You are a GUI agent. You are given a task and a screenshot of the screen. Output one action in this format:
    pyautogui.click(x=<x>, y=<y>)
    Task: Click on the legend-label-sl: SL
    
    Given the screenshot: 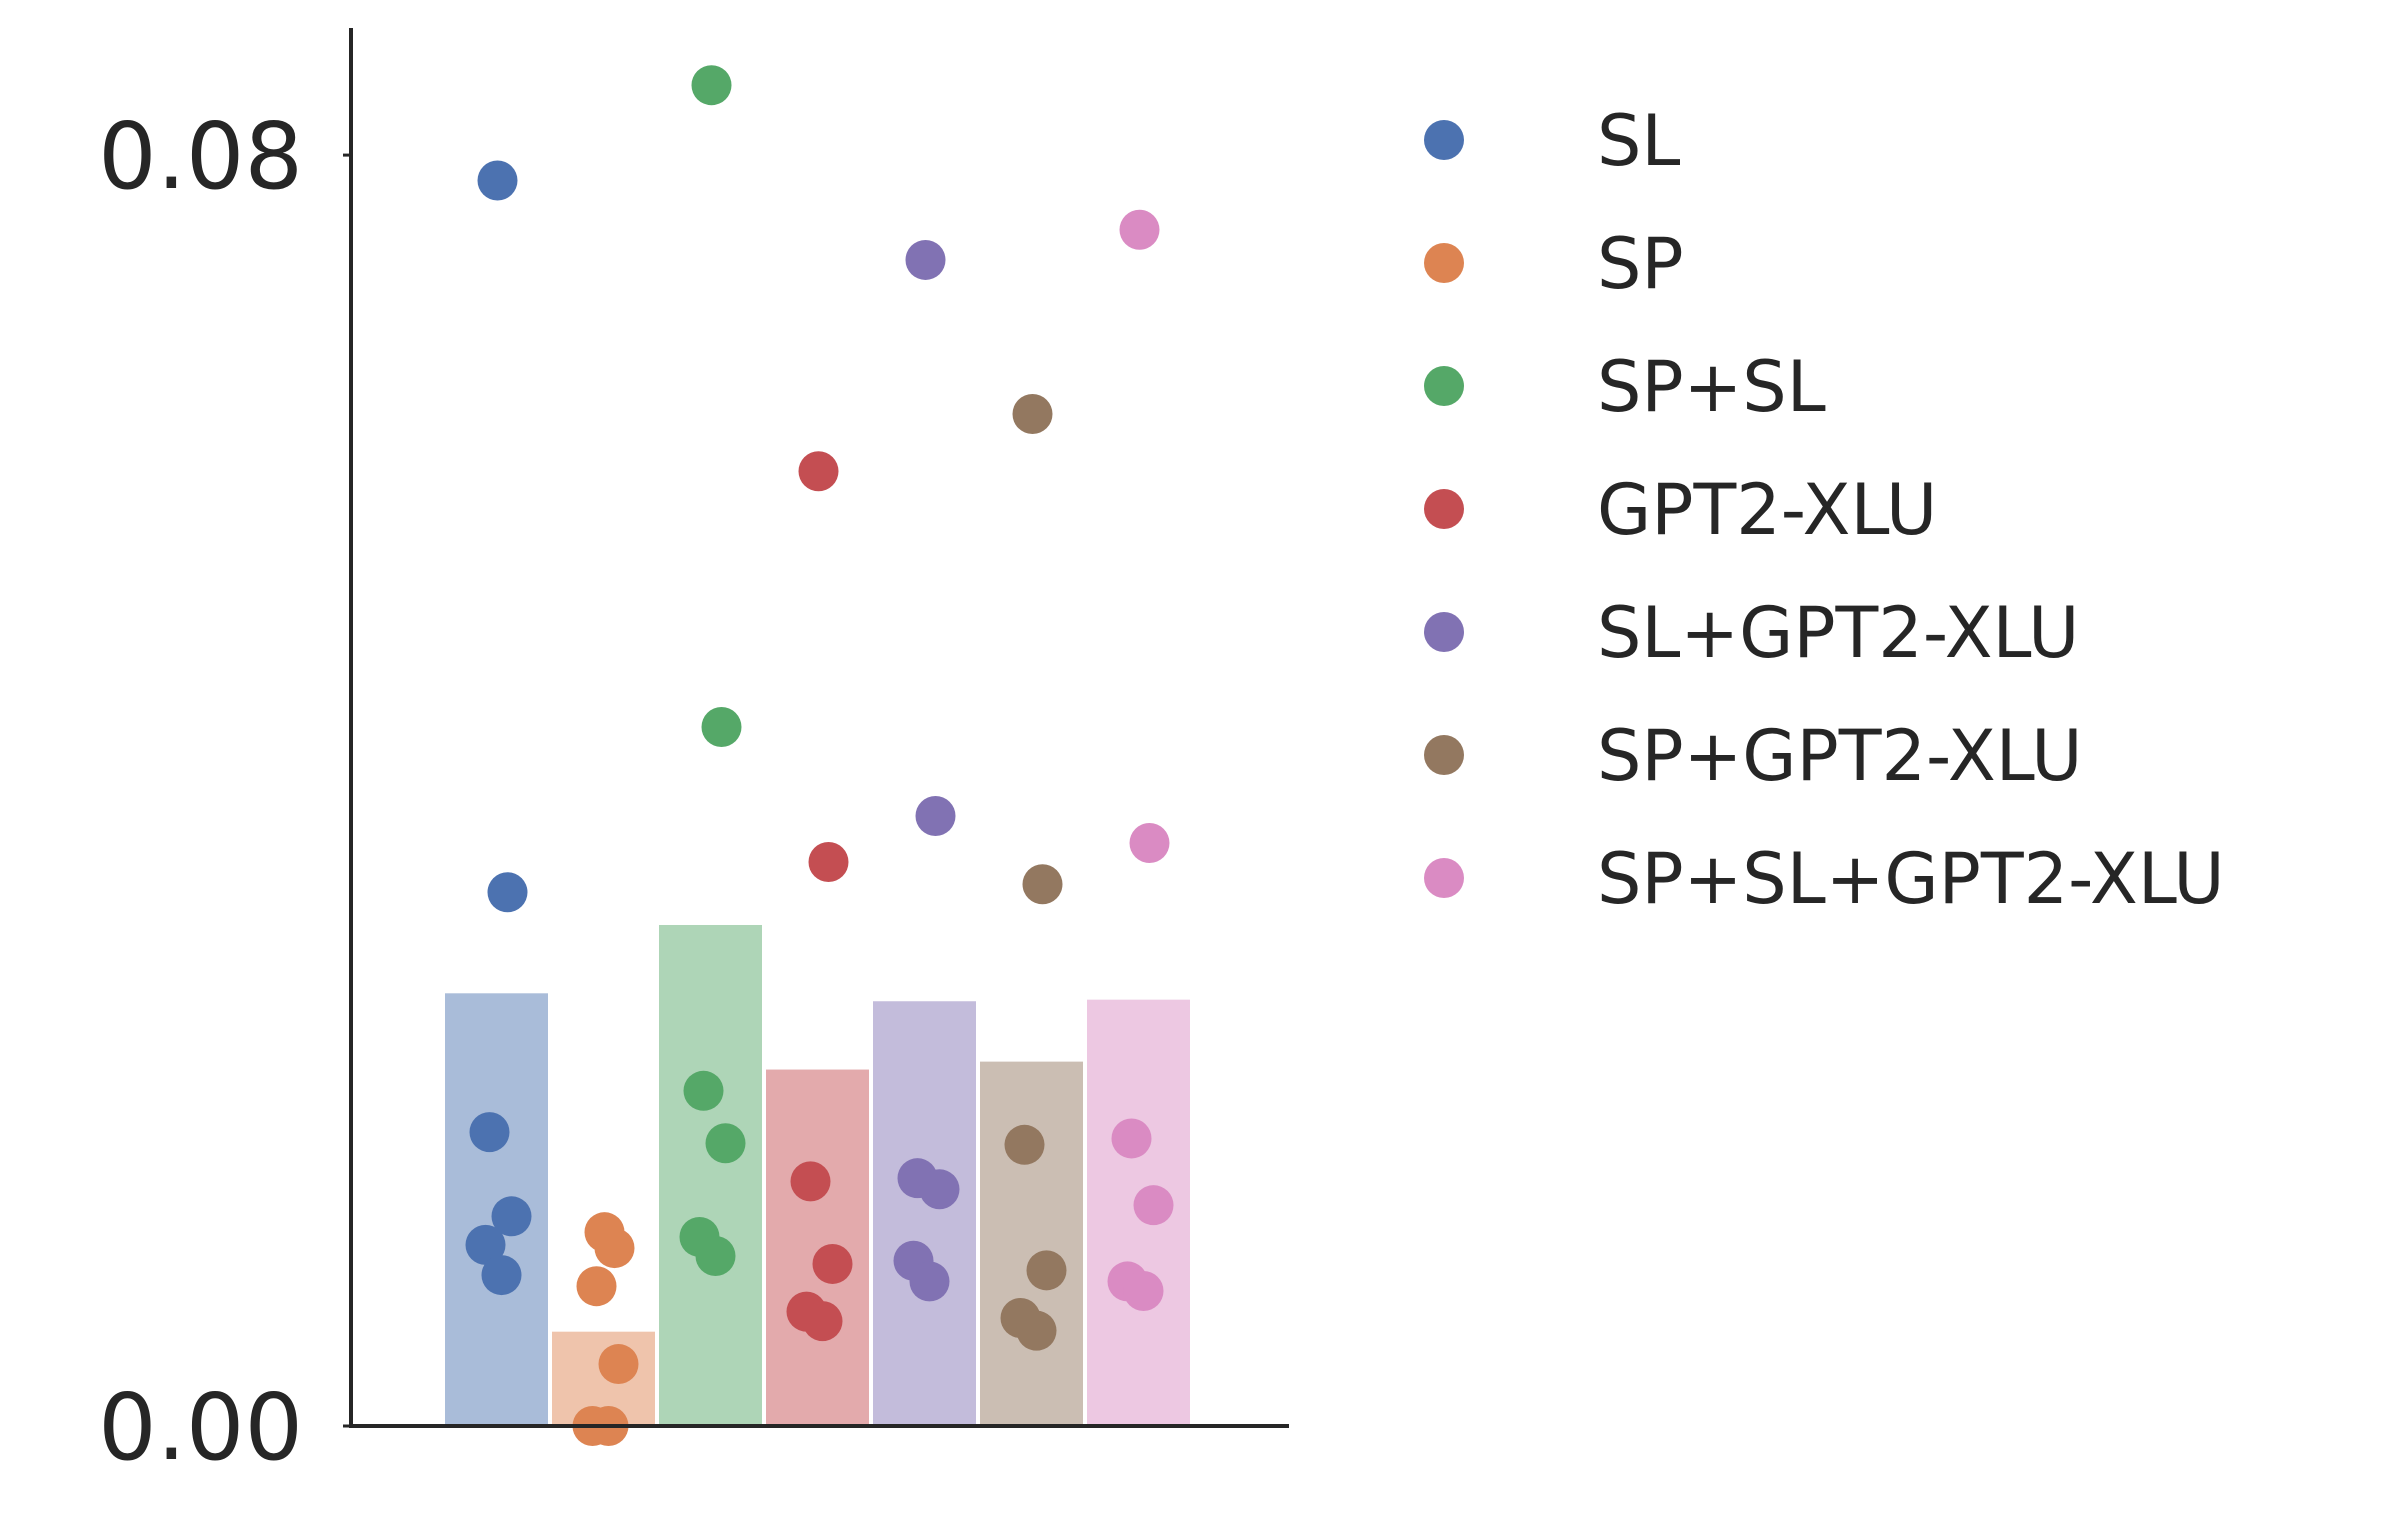 What is the action you would take?
    pyautogui.click(x=1638, y=141)
    